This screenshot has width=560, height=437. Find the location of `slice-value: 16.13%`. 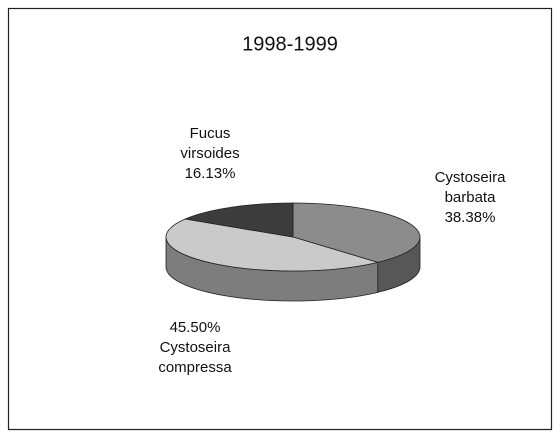

slice-value: 16.13% is located at coordinates (210, 173).